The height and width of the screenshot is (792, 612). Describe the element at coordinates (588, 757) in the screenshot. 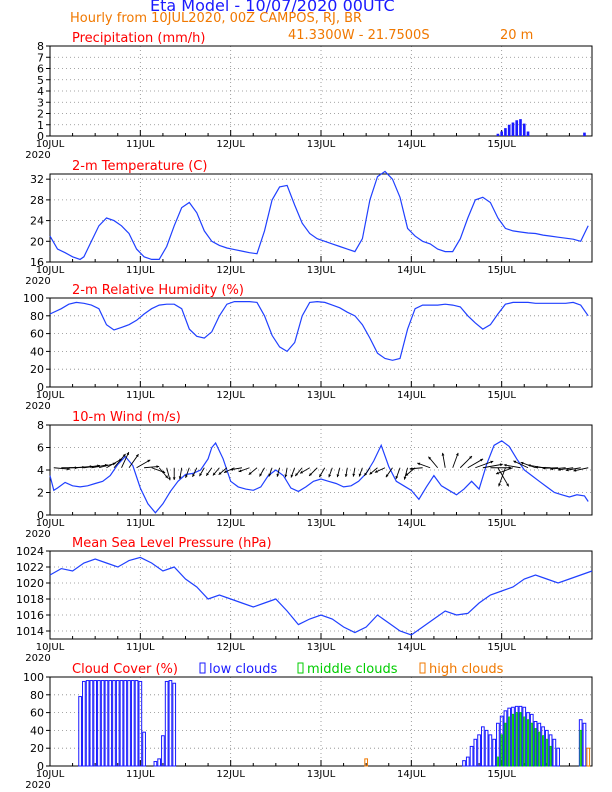

I see `high-cloud-bar` at that location.